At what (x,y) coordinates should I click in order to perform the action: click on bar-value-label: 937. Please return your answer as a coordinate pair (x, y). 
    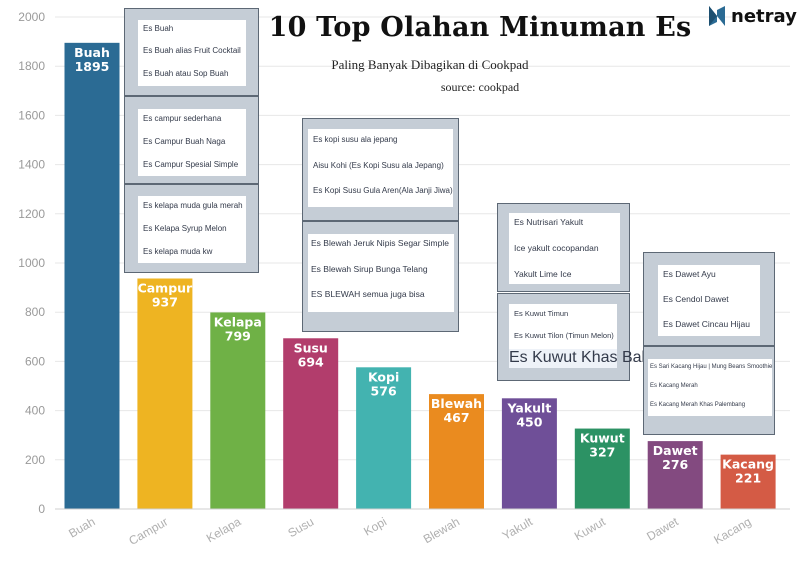
    Looking at the image, I should click on (165, 301).